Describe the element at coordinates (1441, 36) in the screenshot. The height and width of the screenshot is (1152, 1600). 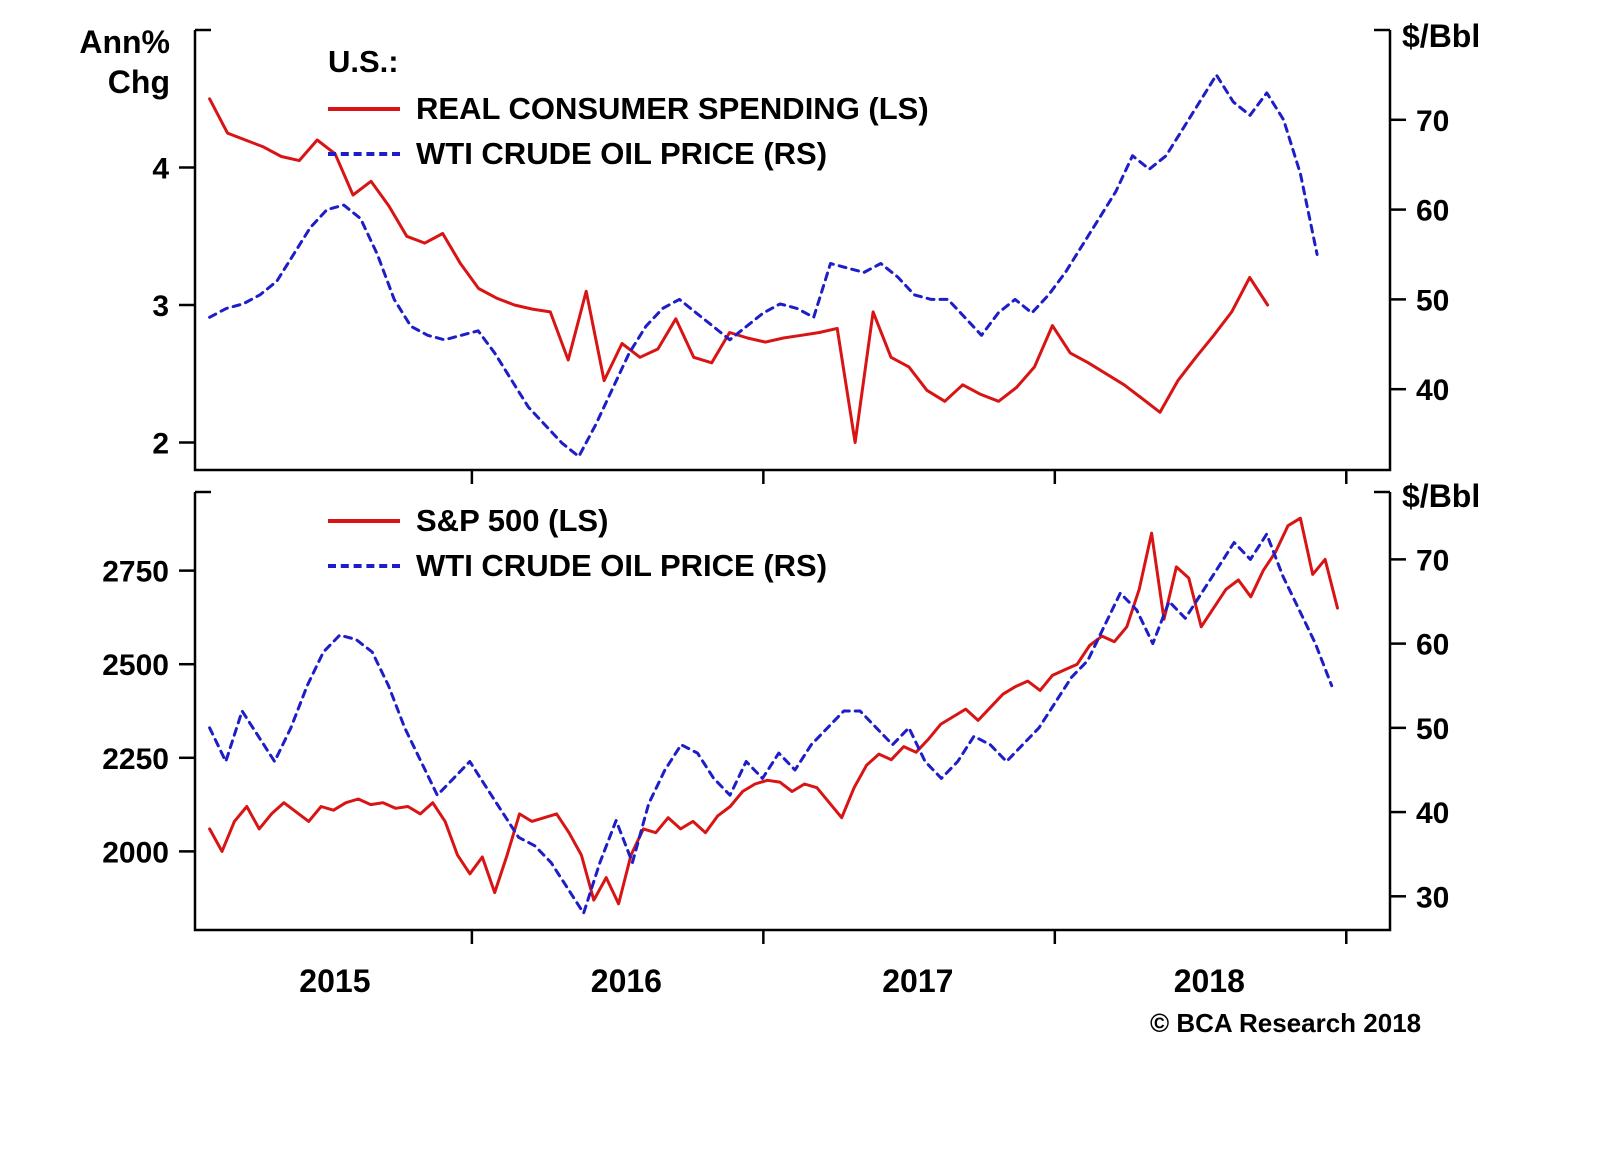
I see `right-axis-unit-label-top: $/Bbl` at that location.